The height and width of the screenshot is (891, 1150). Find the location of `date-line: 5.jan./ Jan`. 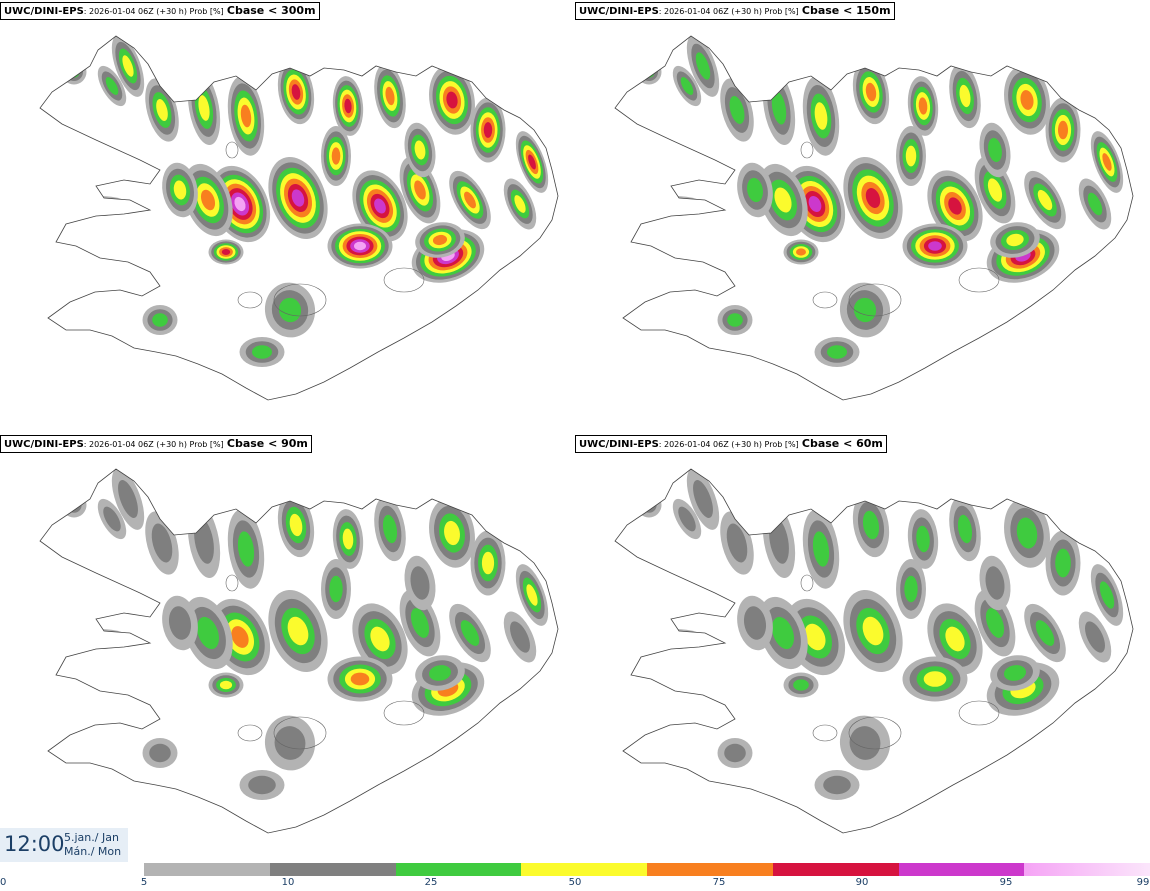

date-line: 5.jan./ Jan is located at coordinates (91, 837).